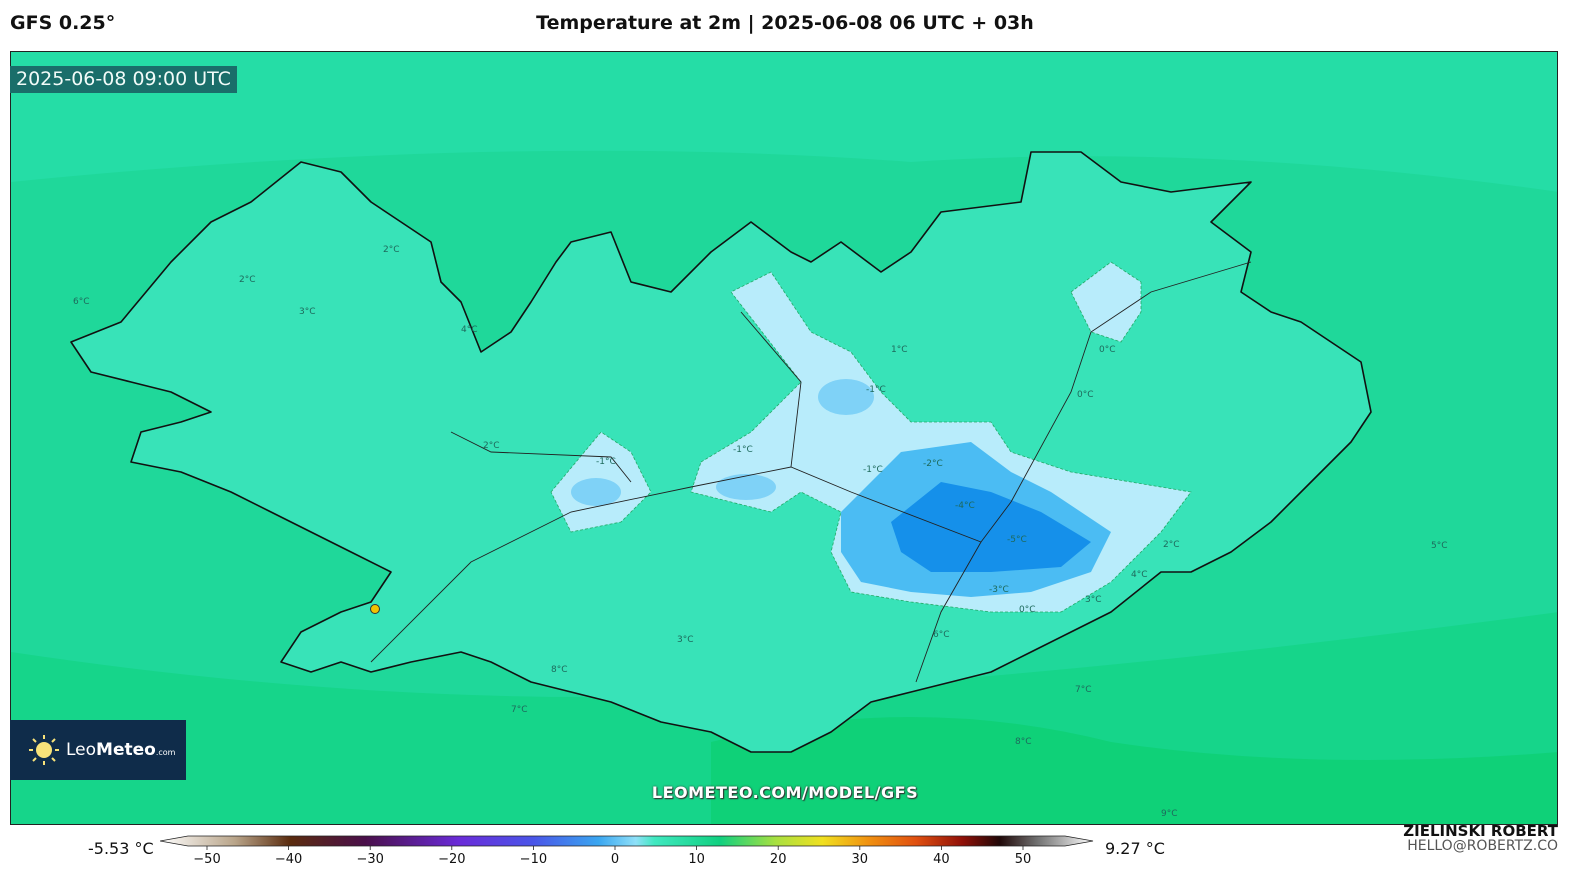 This screenshot has height=871, width=1570. Describe the element at coordinates (999, 590) in the screenshot. I see `contour-label: -3°C` at that location.